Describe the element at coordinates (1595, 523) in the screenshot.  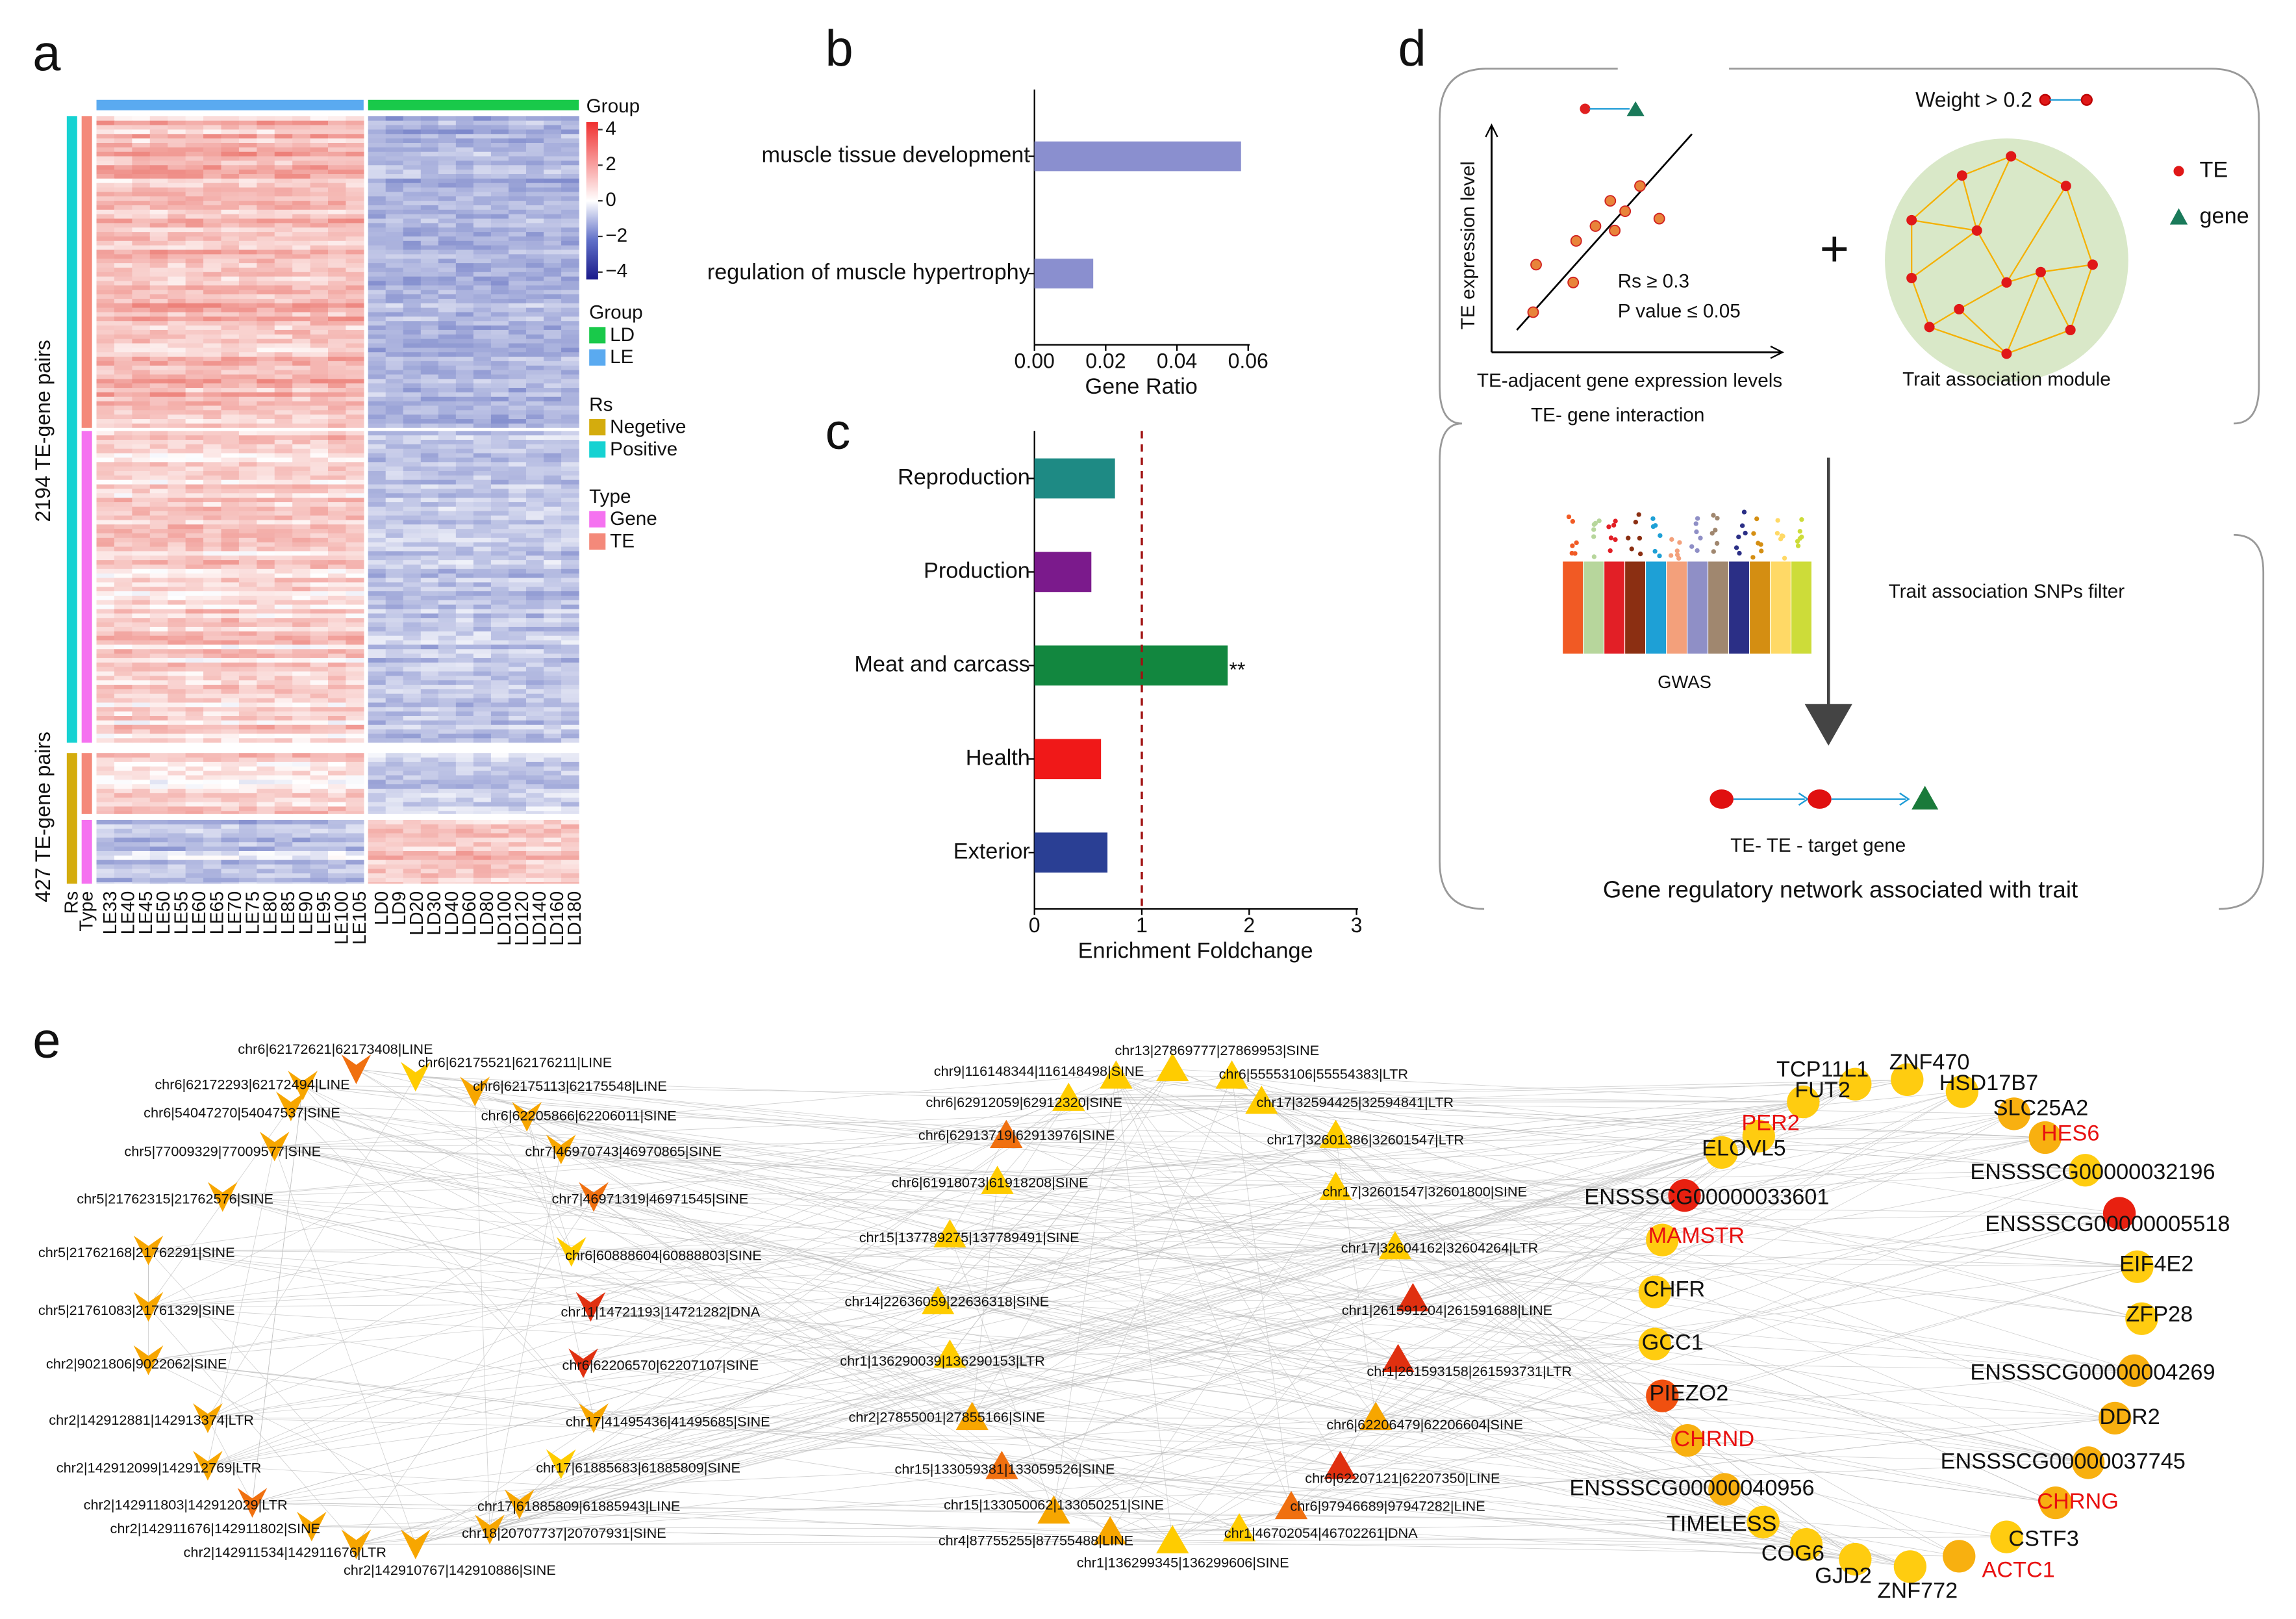
I see `gwas-dot` at that location.